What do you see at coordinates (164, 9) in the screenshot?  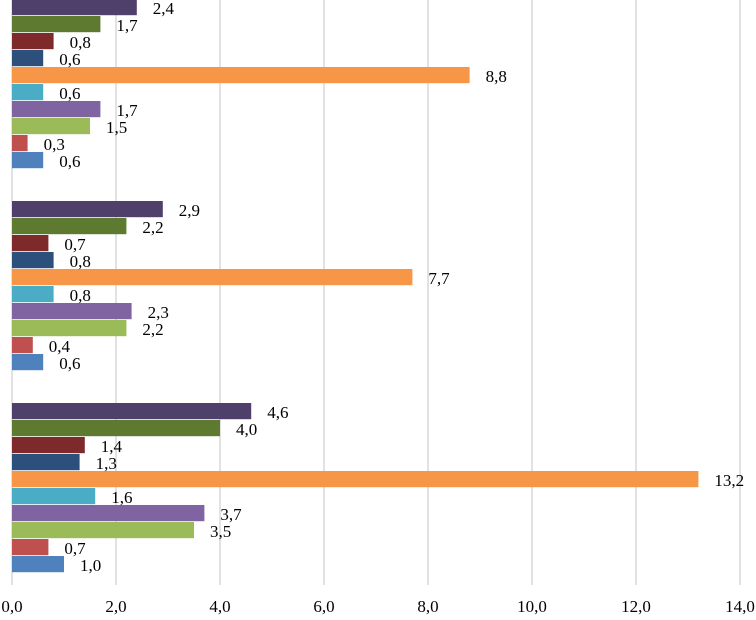 I see `data-label: 2,4` at bounding box center [164, 9].